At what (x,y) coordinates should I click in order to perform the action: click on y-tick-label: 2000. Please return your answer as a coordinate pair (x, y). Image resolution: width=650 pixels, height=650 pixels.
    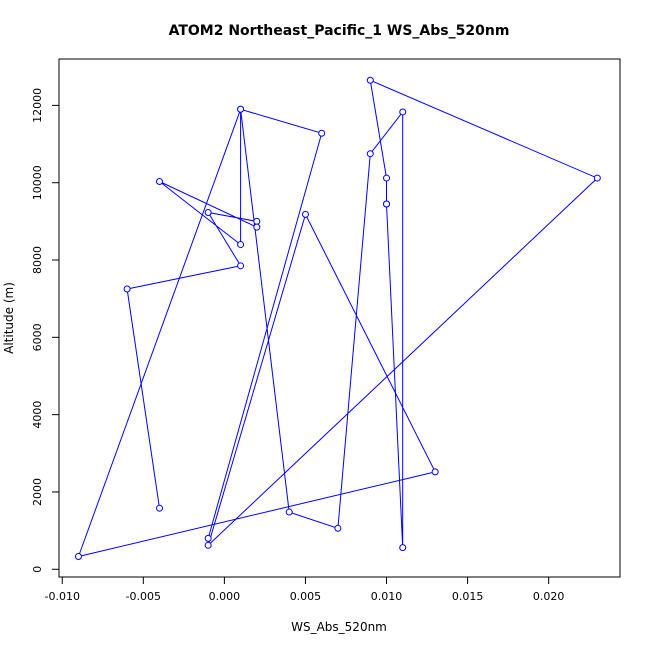
    Looking at the image, I should click on (37, 492).